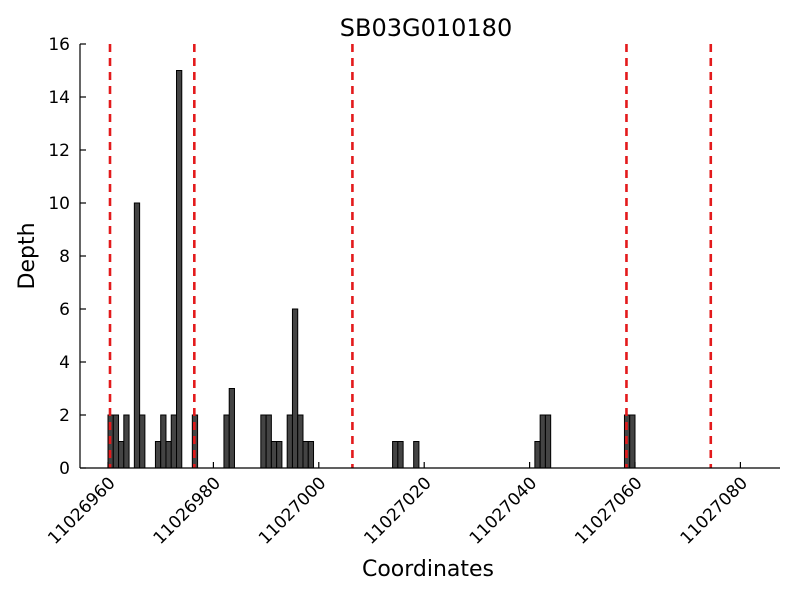  Describe the element at coordinates (64, 257) in the screenshot. I see `y-tick-label-8: 8` at that location.